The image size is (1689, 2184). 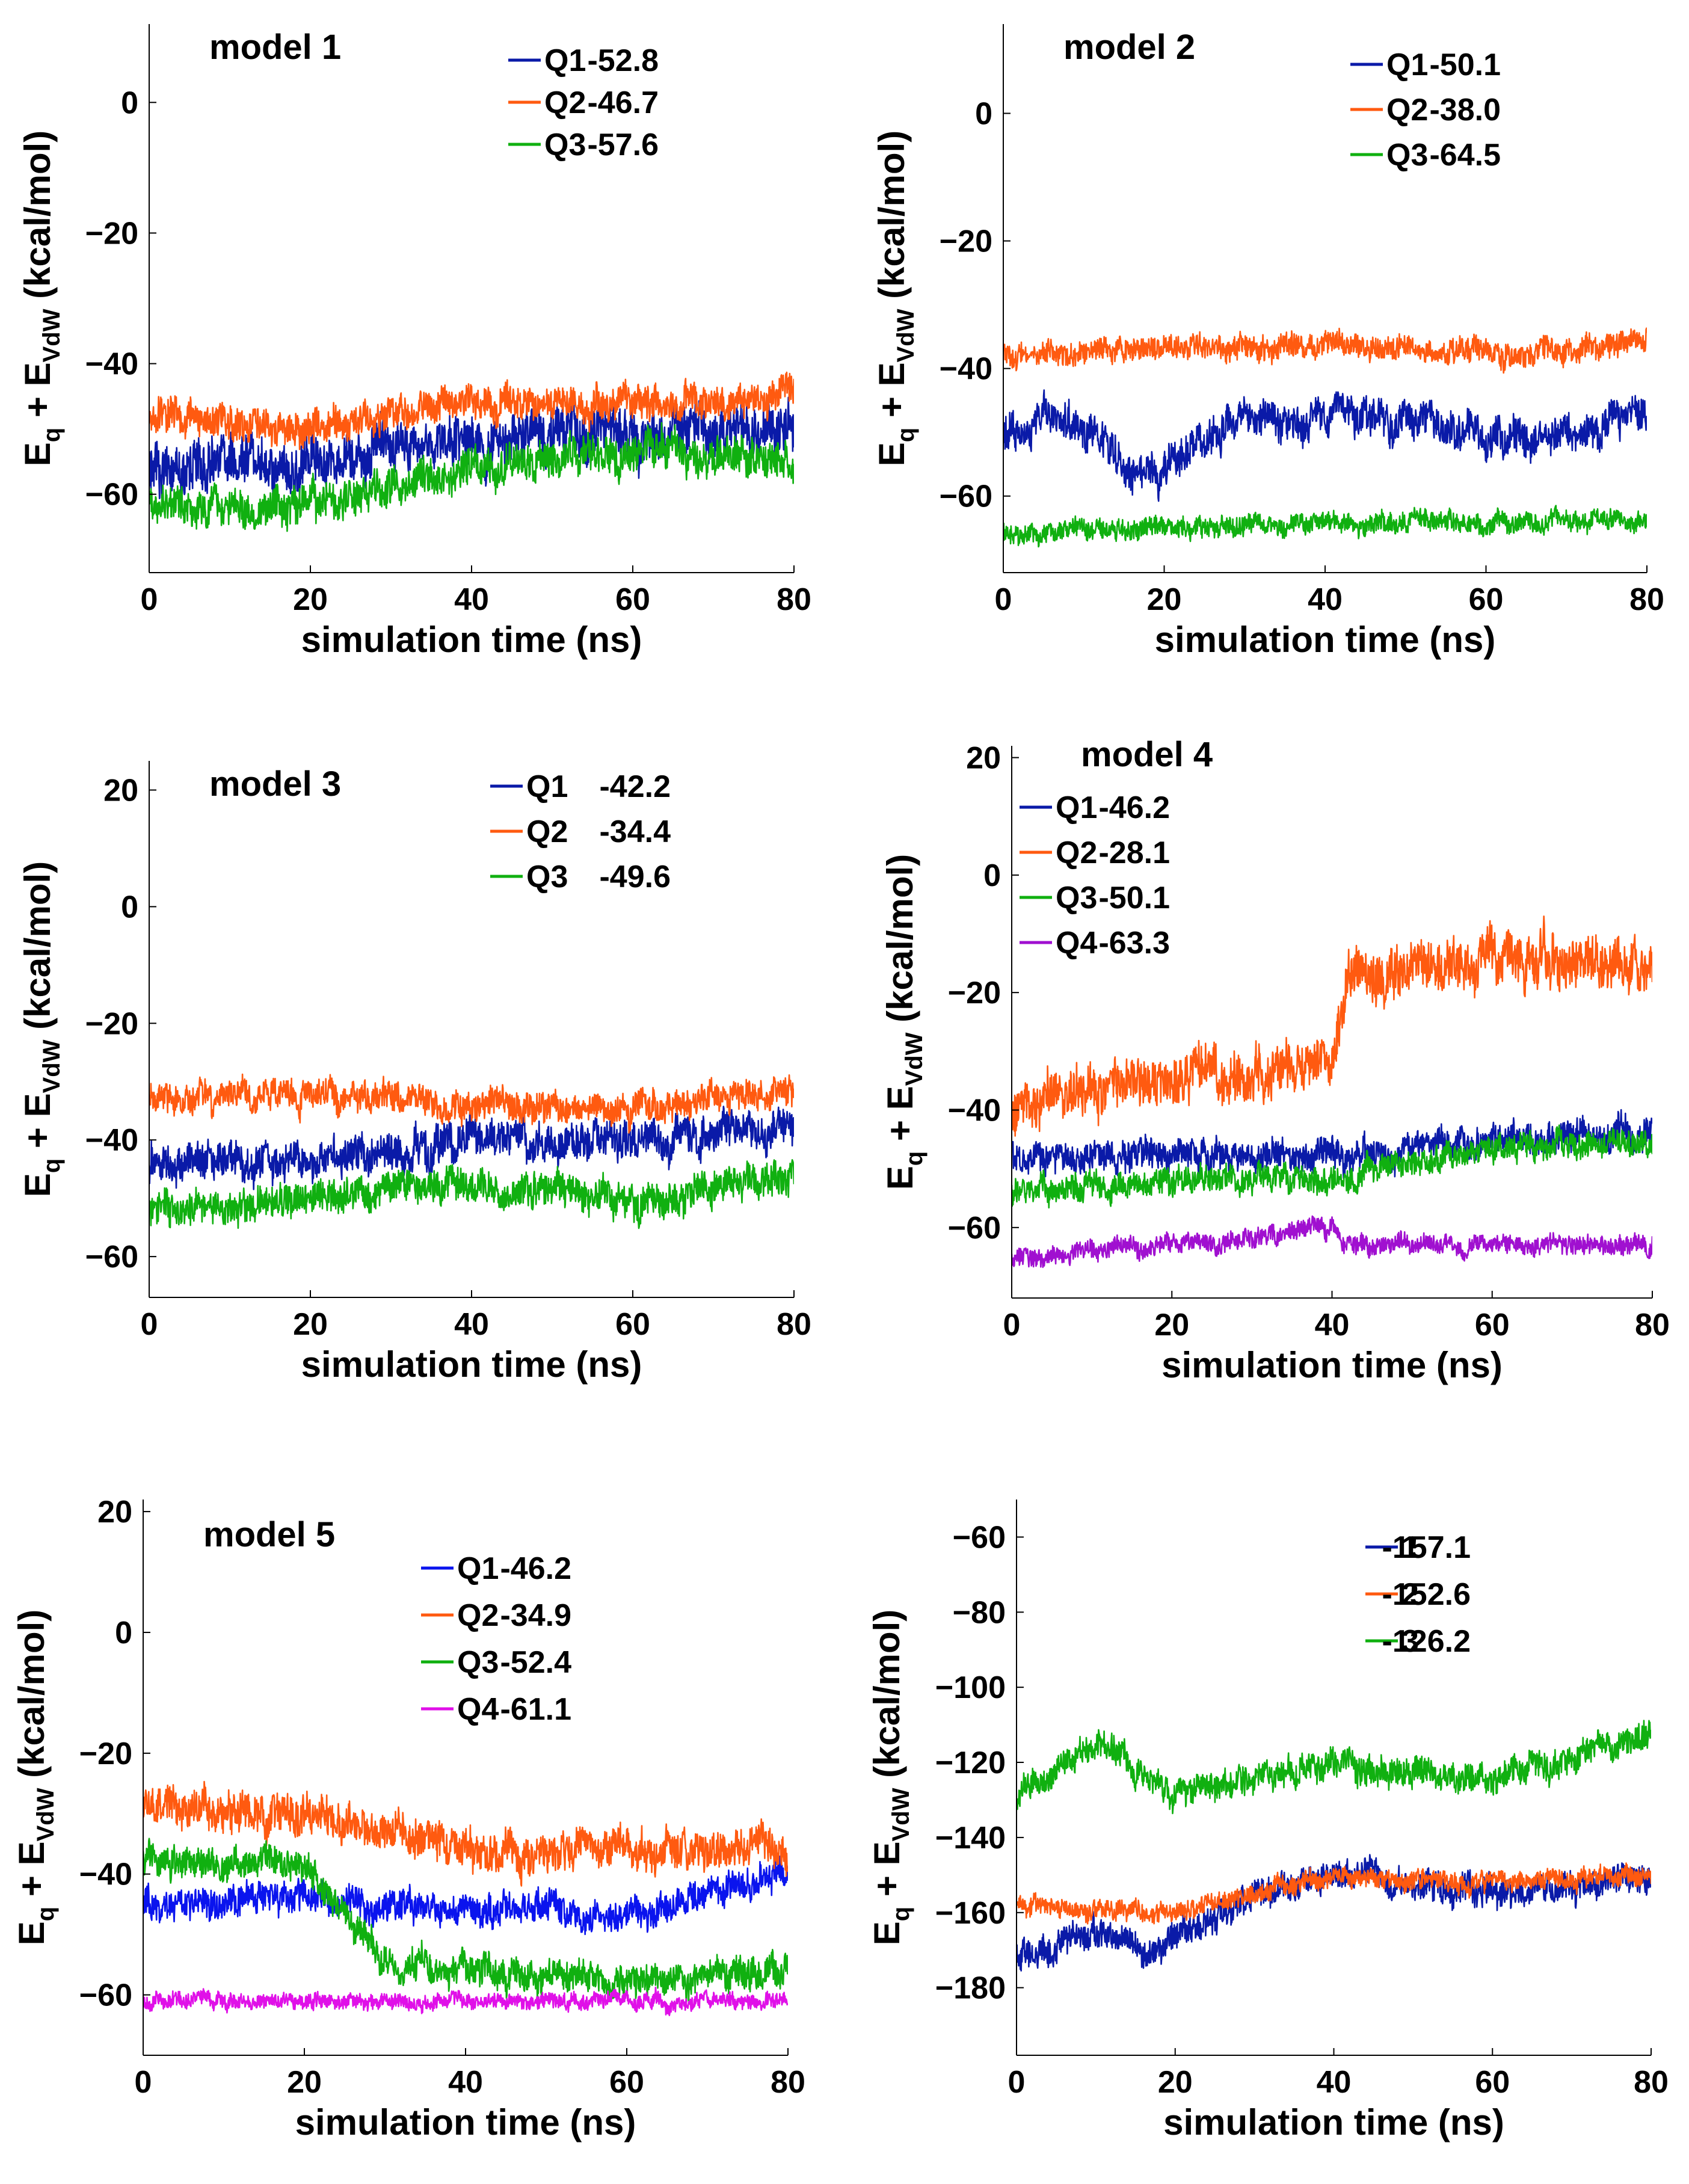 I want to click on y-tick-label: −100, so click(x=970, y=1687).